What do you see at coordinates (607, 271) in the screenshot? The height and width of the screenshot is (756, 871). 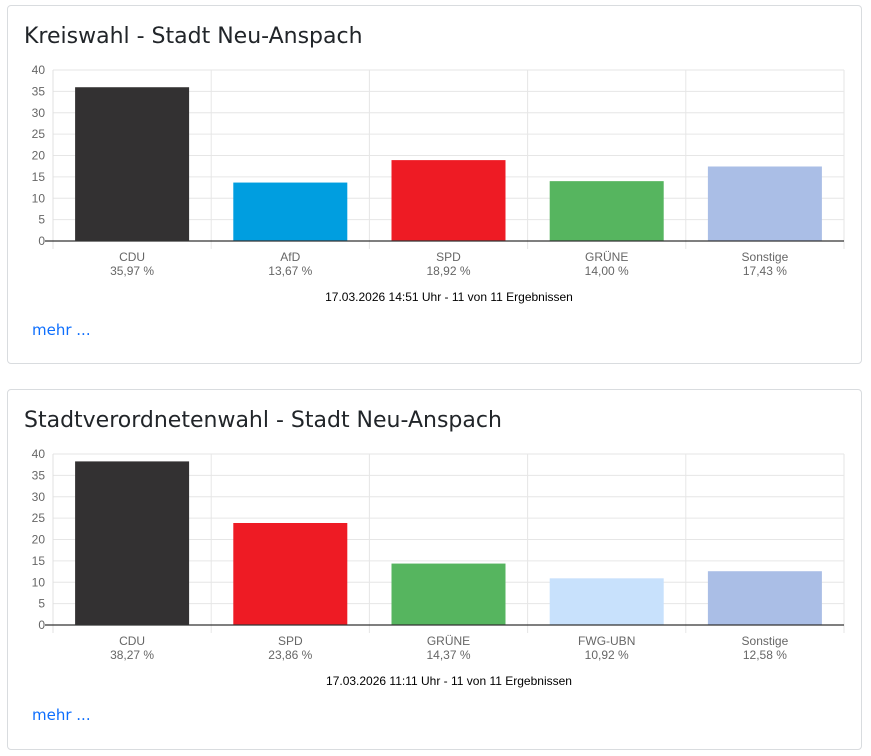 I see `value-label: 14,00 %` at bounding box center [607, 271].